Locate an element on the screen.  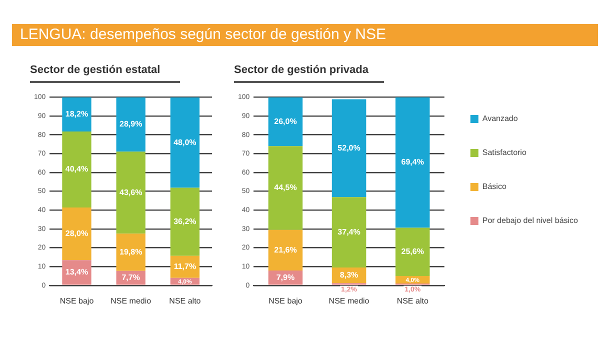
data-label: 48,0% is located at coordinates (185, 142).